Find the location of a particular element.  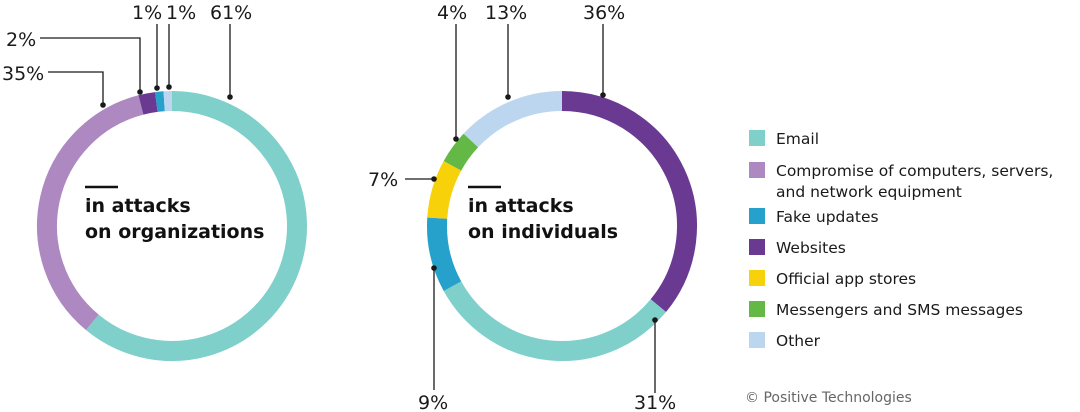

legend-label-fake-updates: Fake updates is located at coordinates (827, 217).